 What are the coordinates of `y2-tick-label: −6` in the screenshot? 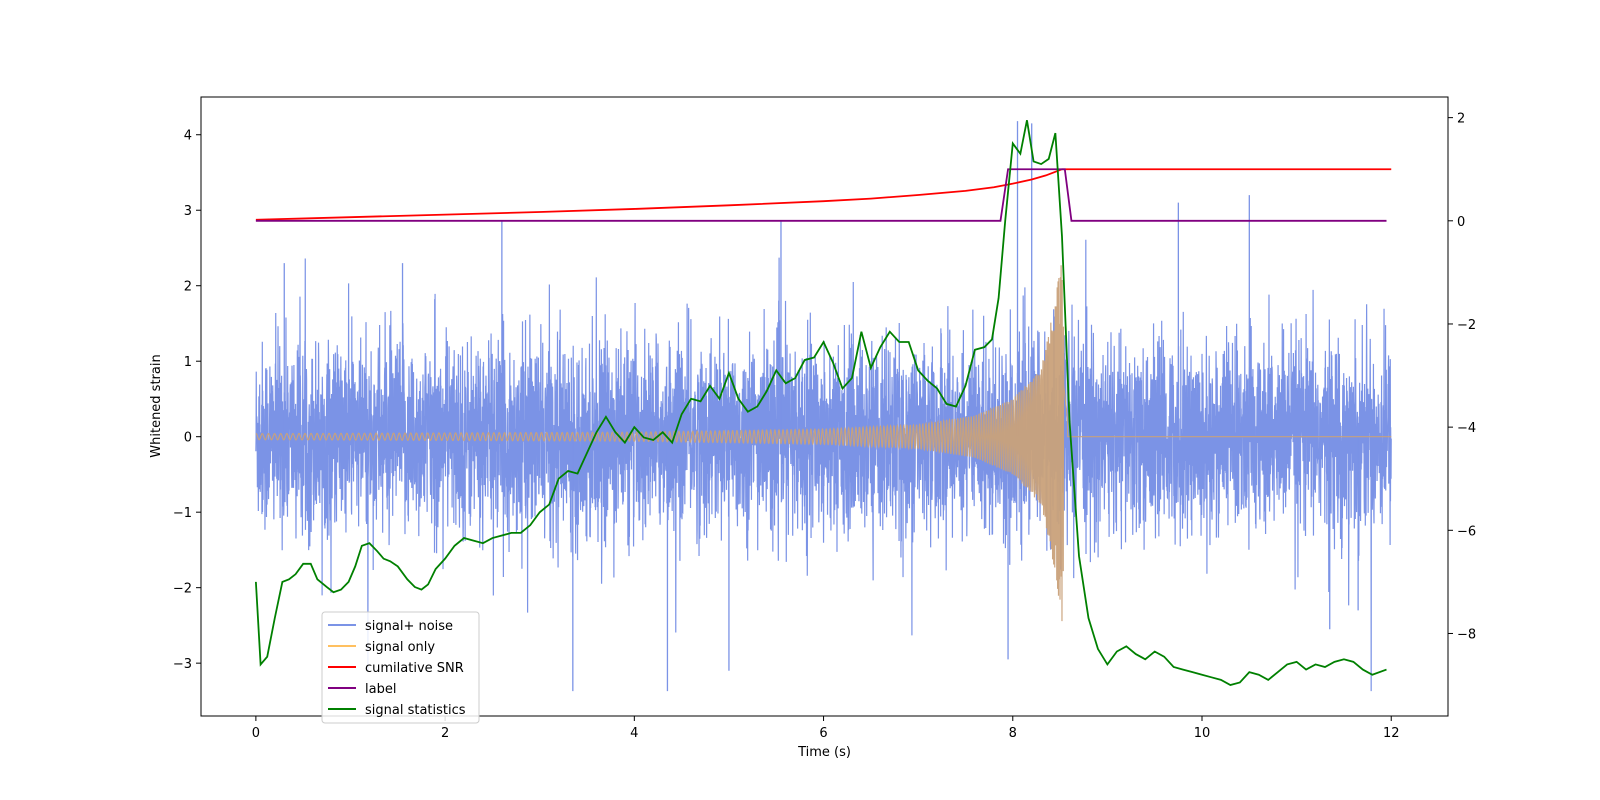 It's located at (1466, 531).